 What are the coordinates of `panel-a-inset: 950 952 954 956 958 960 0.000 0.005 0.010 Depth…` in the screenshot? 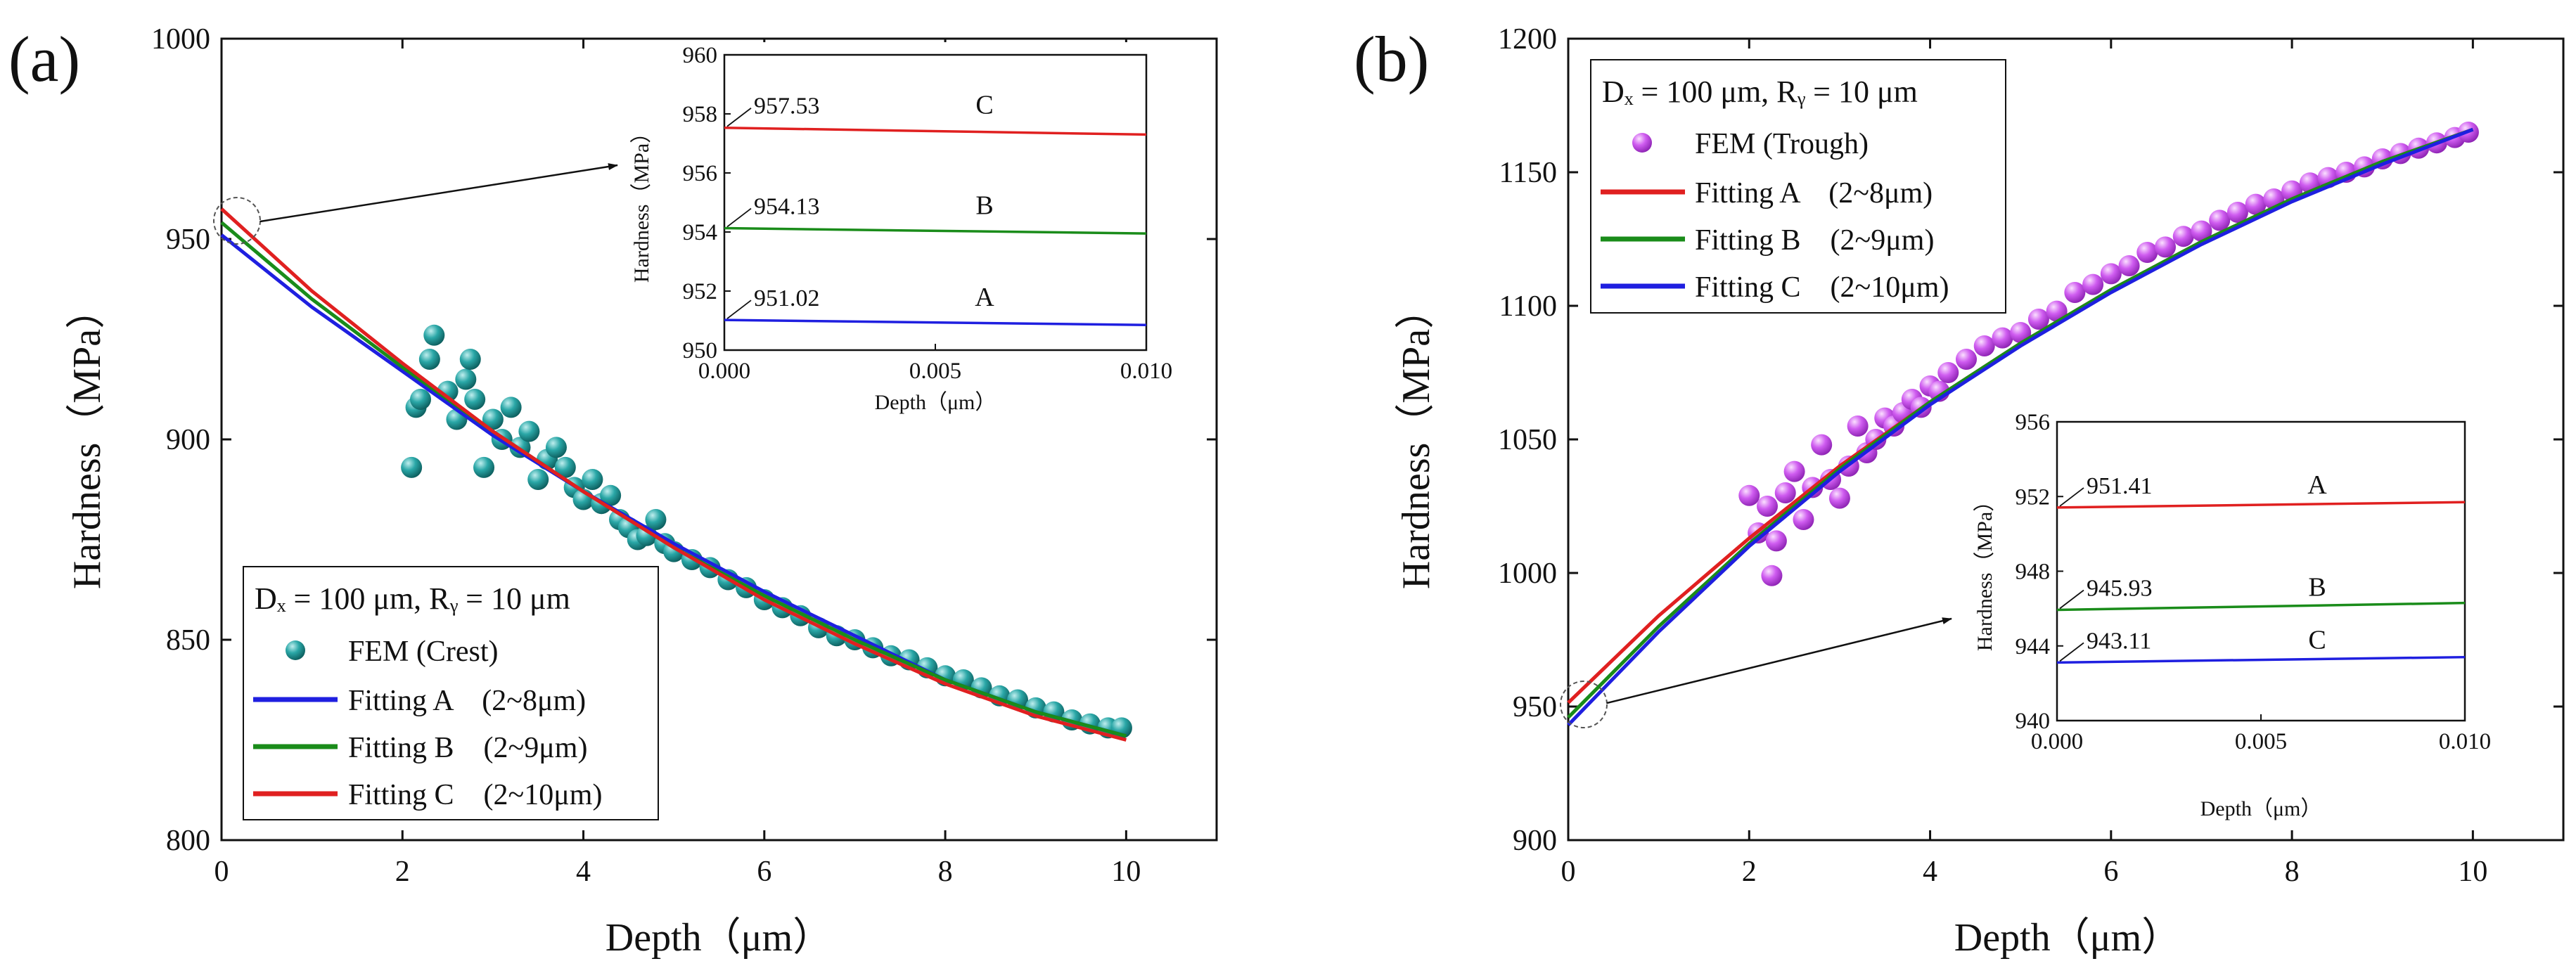 It's located at (901, 228).